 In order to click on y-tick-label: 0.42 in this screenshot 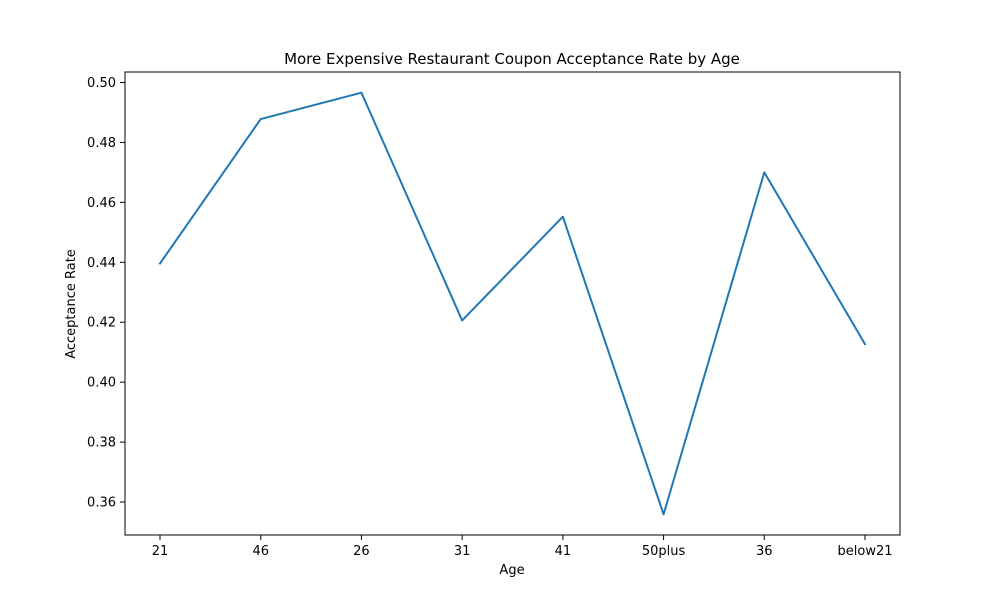, I will do `click(101, 323)`.